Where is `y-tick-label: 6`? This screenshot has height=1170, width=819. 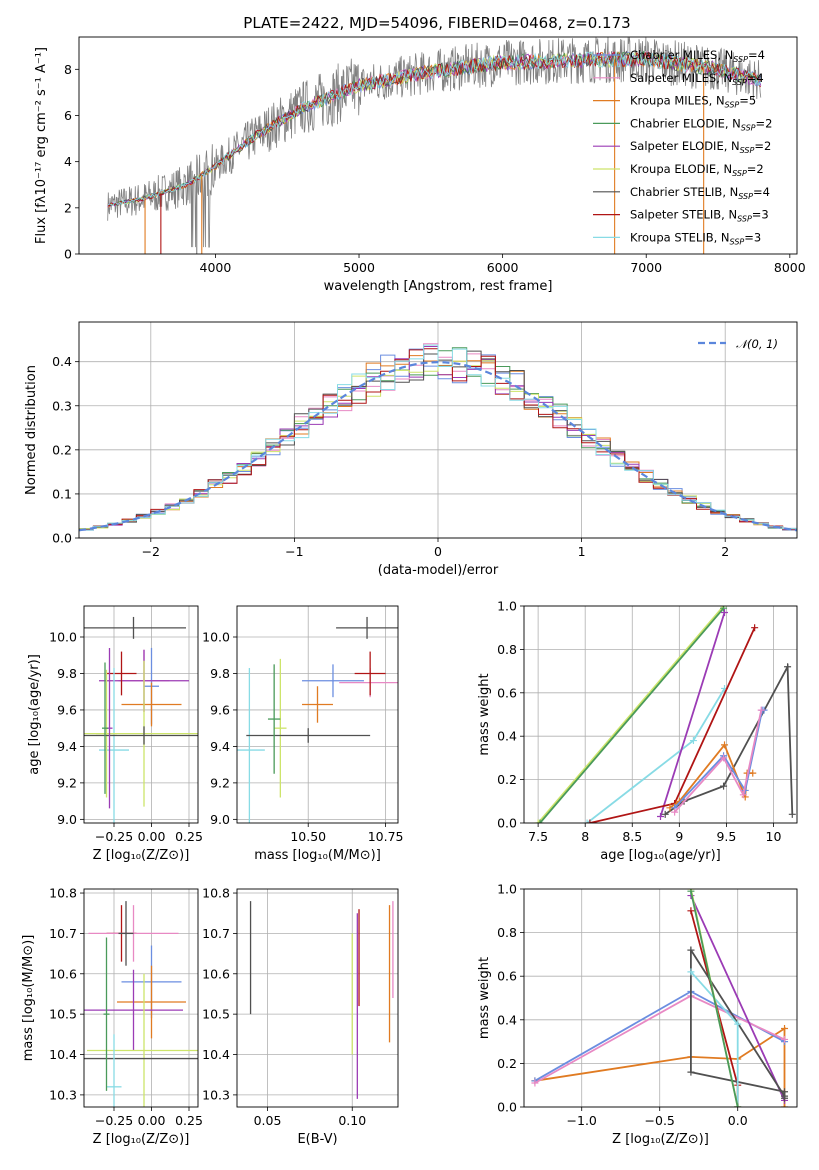
y-tick-label: 6 is located at coordinates (68, 115).